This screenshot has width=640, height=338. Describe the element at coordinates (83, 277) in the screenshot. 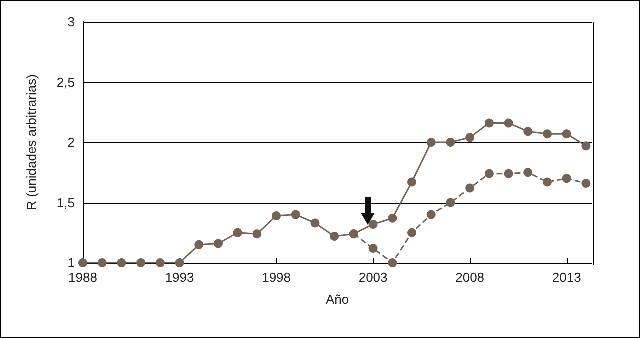

I see `x-tick-label: 1988` at that location.